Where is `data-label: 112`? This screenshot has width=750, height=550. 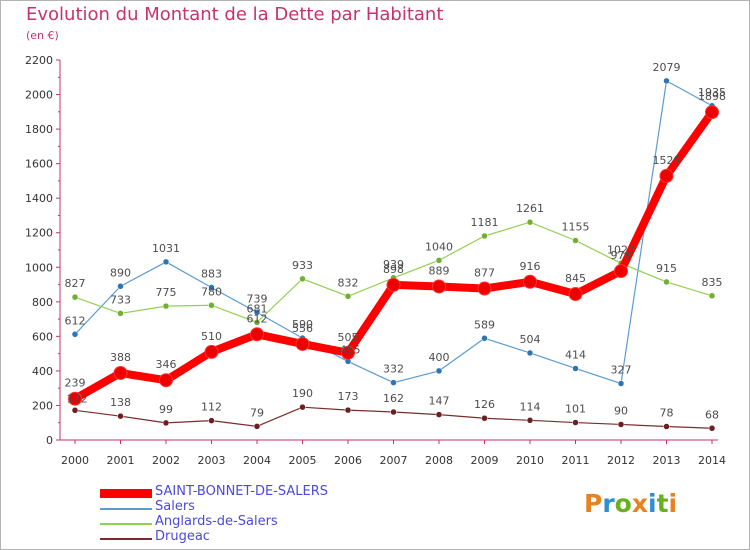
data-label: 112 is located at coordinates (211, 407).